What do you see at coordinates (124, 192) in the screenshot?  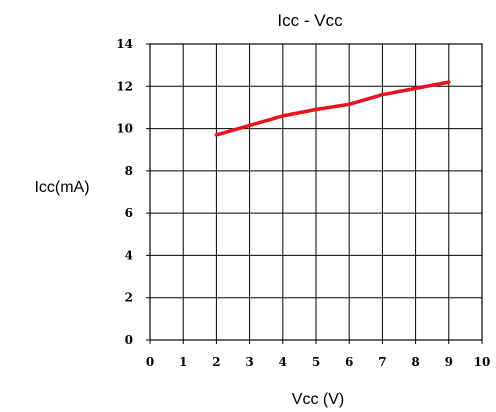 I see `y-axis-ticks: 0 2 4 6 8 10 12 14` at bounding box center [124, 192].